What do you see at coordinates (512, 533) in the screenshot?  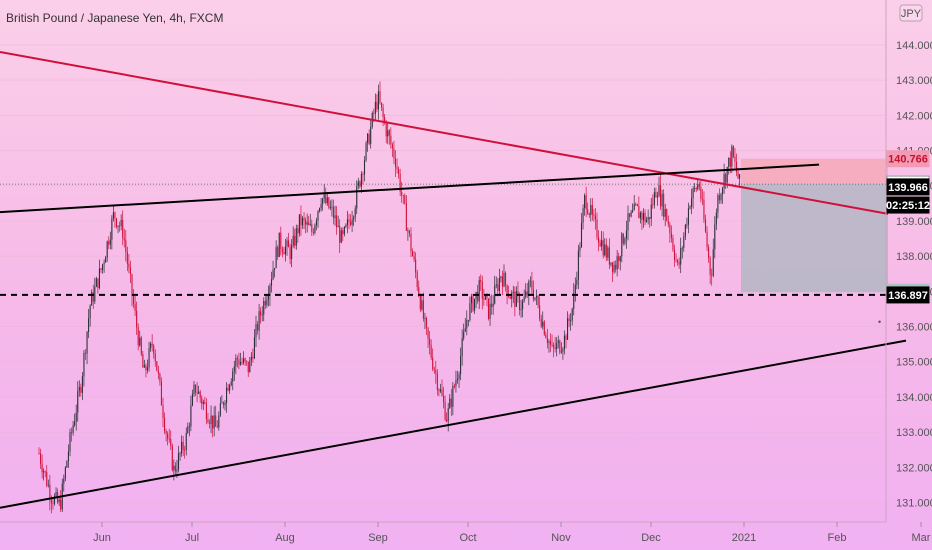 I see `time-axis: Jun Jul Aug Sep Oct Nov Dec 2021 Feb Mar` at bounding box center [512, 533].